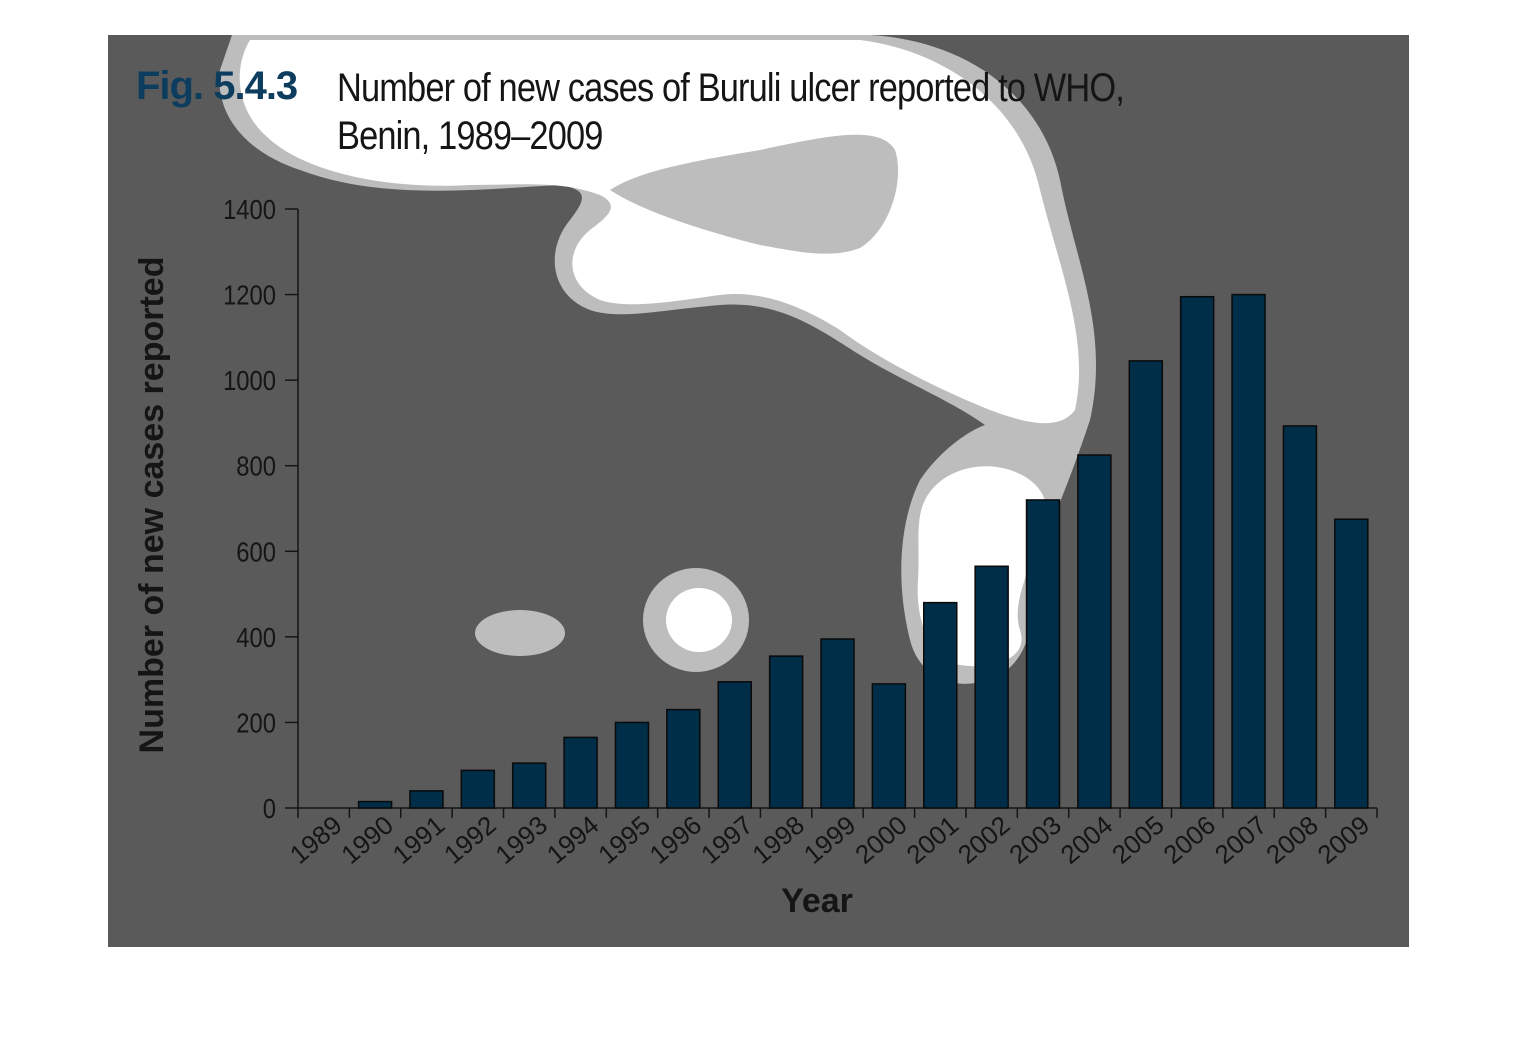 The width and height of the screenshot is (1518, 1042). What do you see at coordinates (624, 840) in the screenshot?
I see `x-tick-label: 1995` at bounding box center [624, 840].